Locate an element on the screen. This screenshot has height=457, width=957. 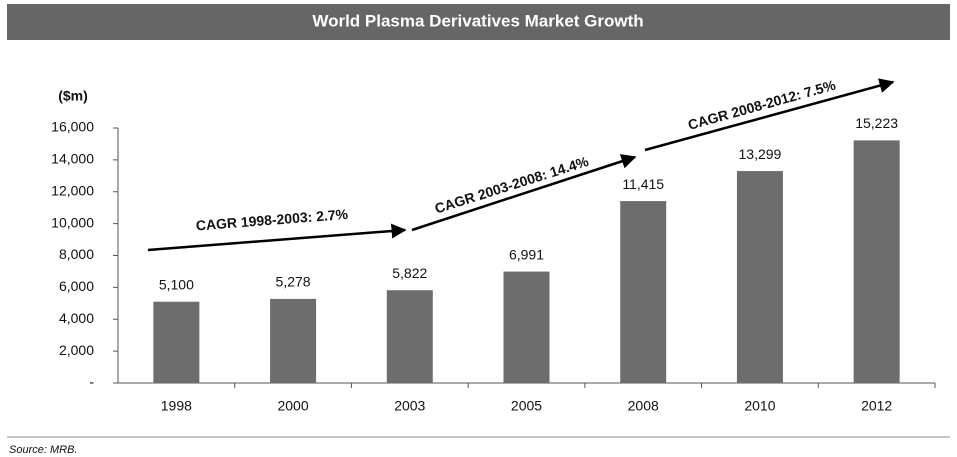
title-bar is located at coordinates (478, 22).